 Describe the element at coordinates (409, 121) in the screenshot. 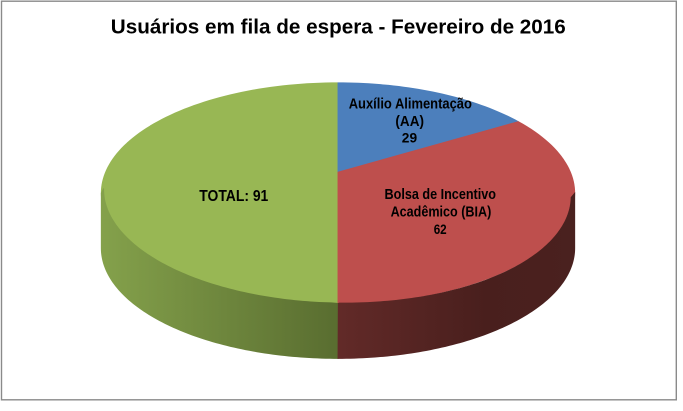

I see `svg-text: (AA)` at that location.